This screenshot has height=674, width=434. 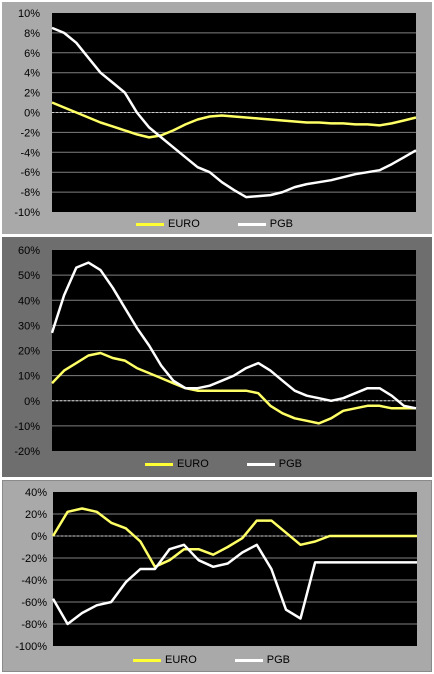 I want to click on y-tick-label: 2%, so click(x=32, y=94).